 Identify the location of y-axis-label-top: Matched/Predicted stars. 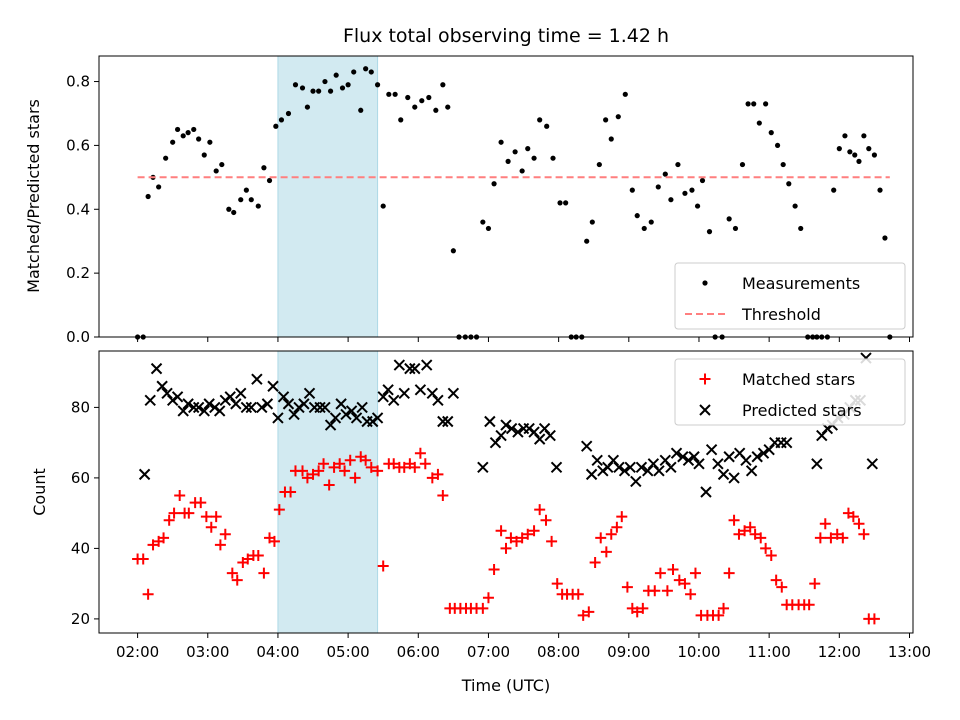
(33, 196).